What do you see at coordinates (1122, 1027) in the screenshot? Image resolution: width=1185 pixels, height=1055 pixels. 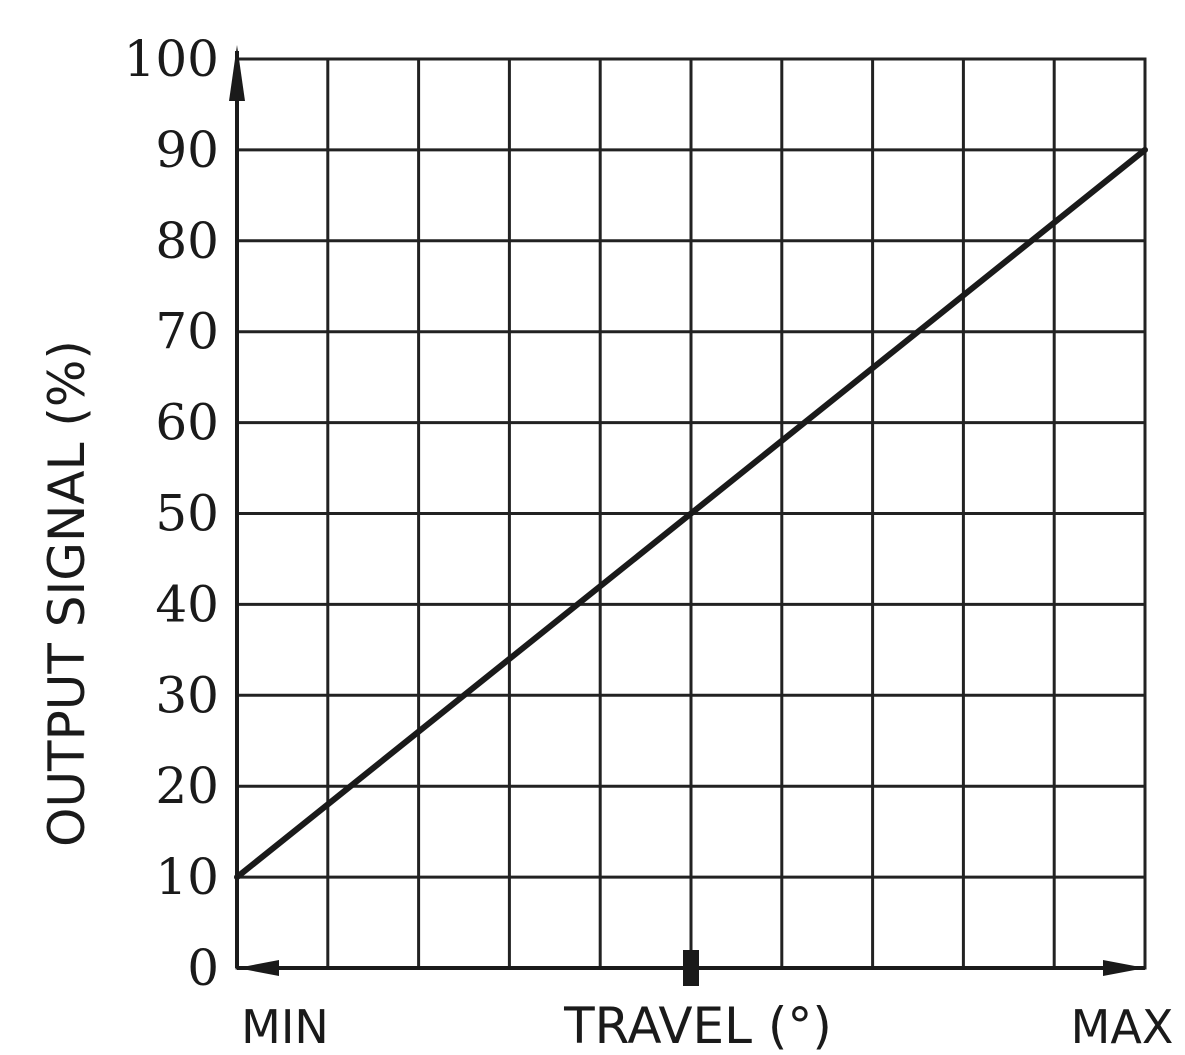 I see `x-max-label: MAX` at bounding box center [1122, 1027].